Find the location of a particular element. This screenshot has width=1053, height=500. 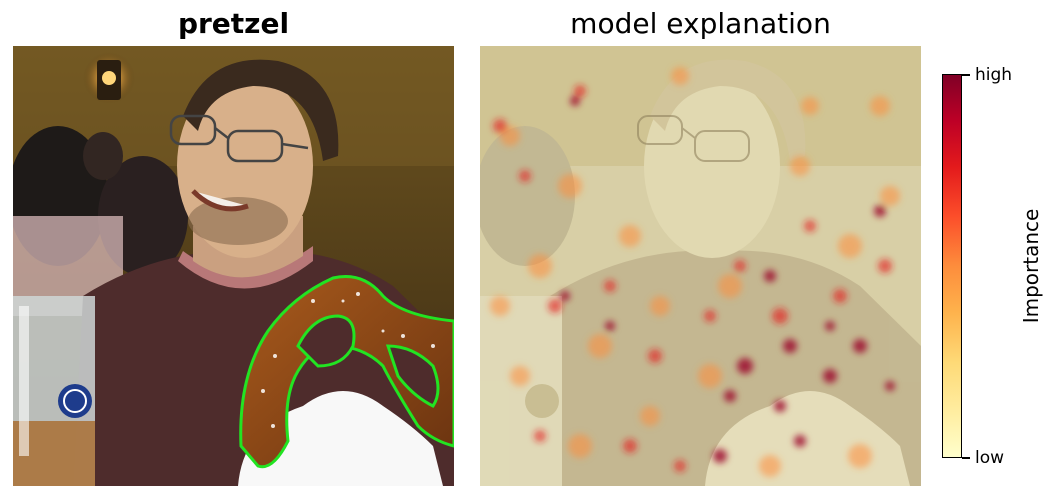

panel-title-explanation: model explanation is located at coordinates (700, 23).